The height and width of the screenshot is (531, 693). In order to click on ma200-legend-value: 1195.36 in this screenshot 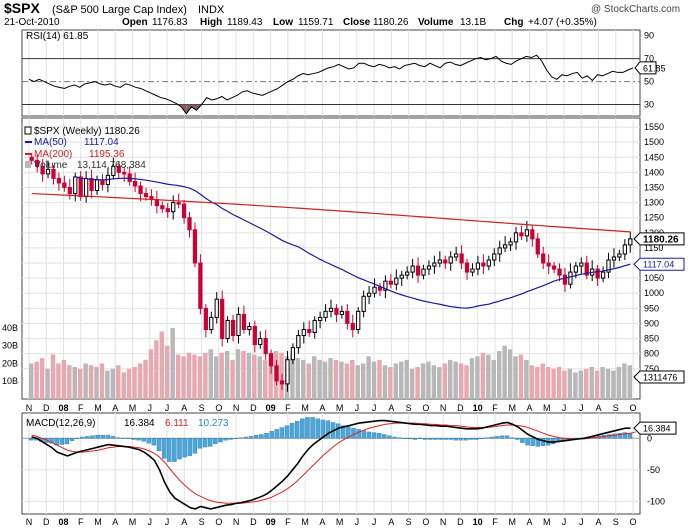, I will do `click(107, 154)`.